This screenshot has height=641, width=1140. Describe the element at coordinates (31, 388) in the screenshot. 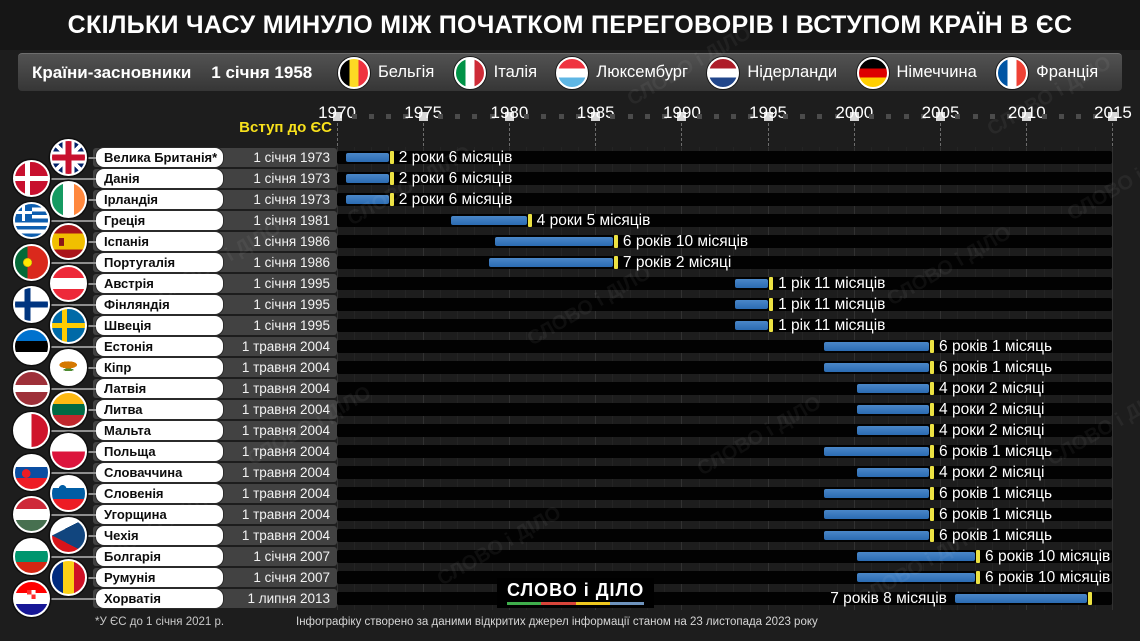

I see `latvia-flag-icon` at that location.